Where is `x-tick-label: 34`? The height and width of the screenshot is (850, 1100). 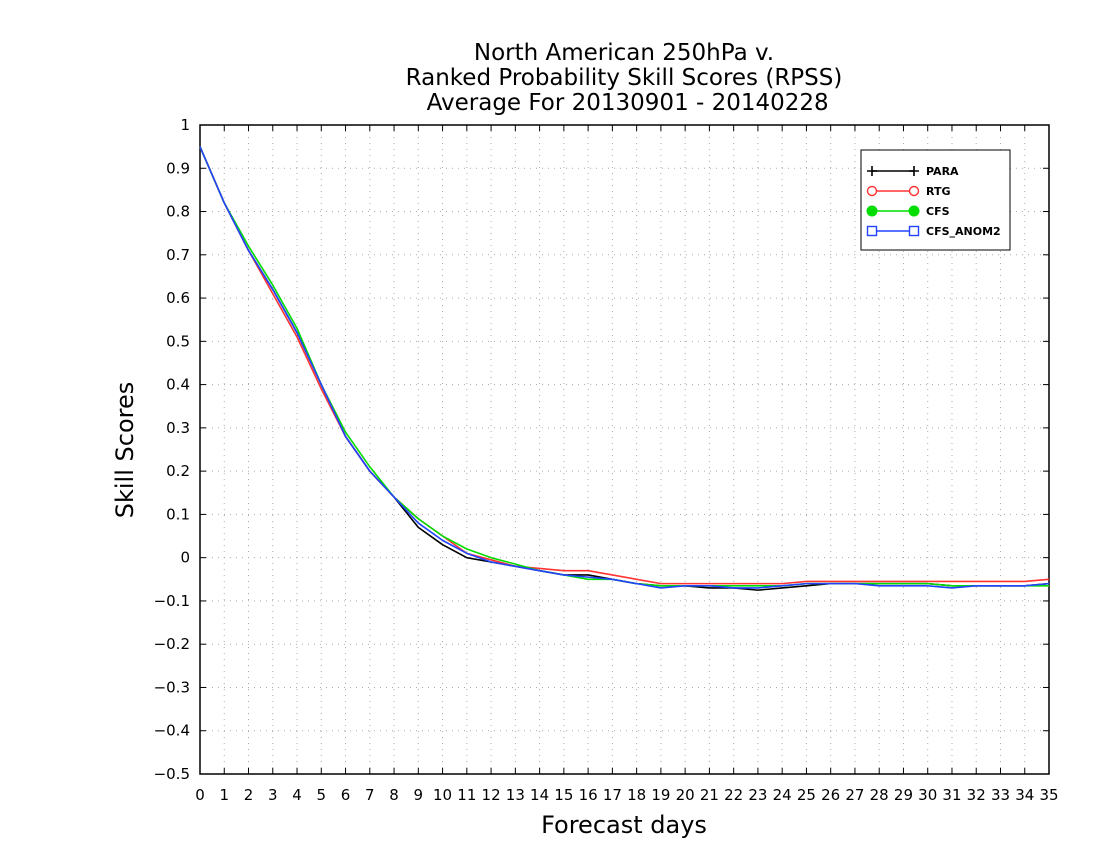
x-tick-label: 34 is located at coordinates (1024, 795).